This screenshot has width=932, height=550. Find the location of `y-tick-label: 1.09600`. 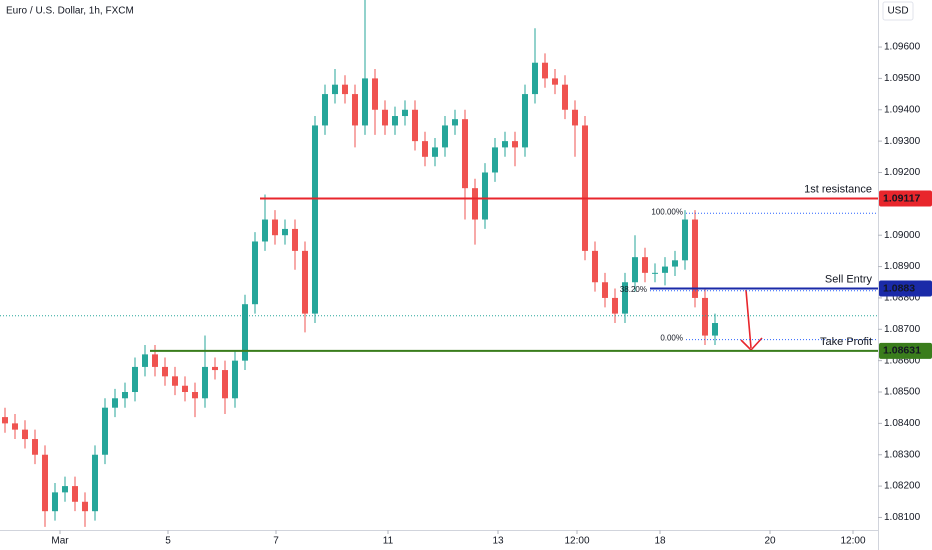

y-tick-label: 1.09600 is located at coordinates (902, 47).